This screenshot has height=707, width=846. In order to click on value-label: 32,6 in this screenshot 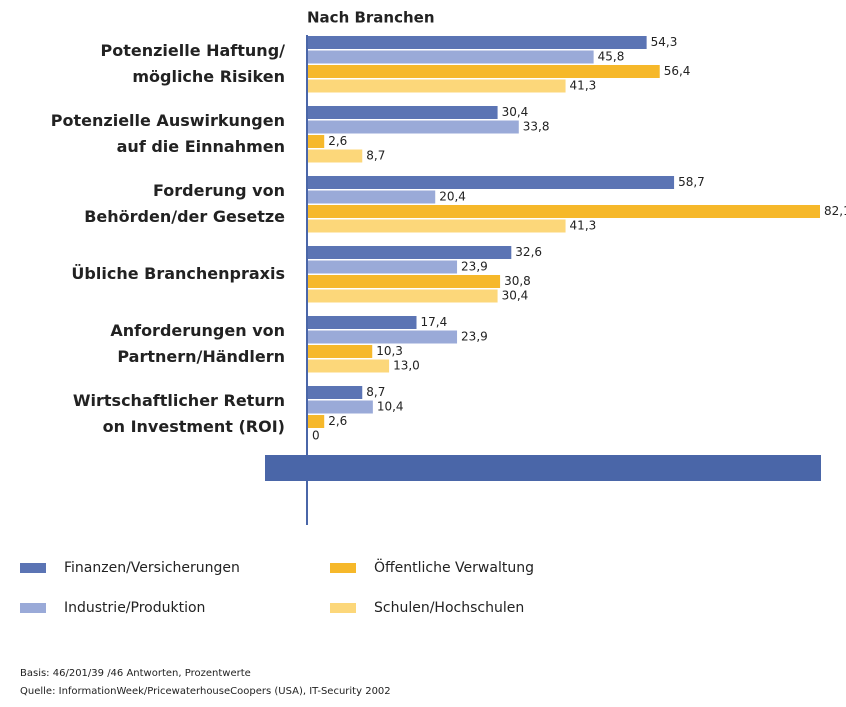, I will do `click(528, 252)`.